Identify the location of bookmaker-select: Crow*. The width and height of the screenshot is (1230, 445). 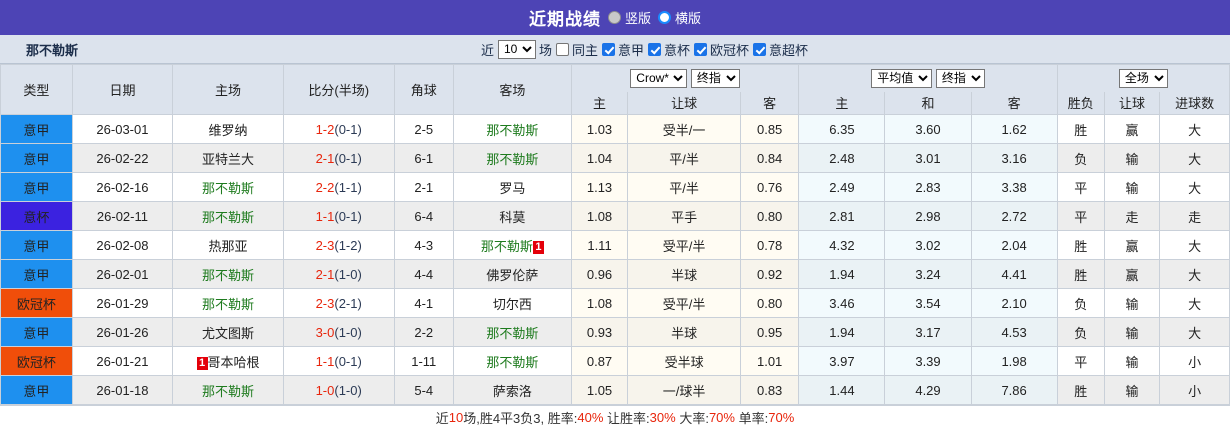
(659, 78).